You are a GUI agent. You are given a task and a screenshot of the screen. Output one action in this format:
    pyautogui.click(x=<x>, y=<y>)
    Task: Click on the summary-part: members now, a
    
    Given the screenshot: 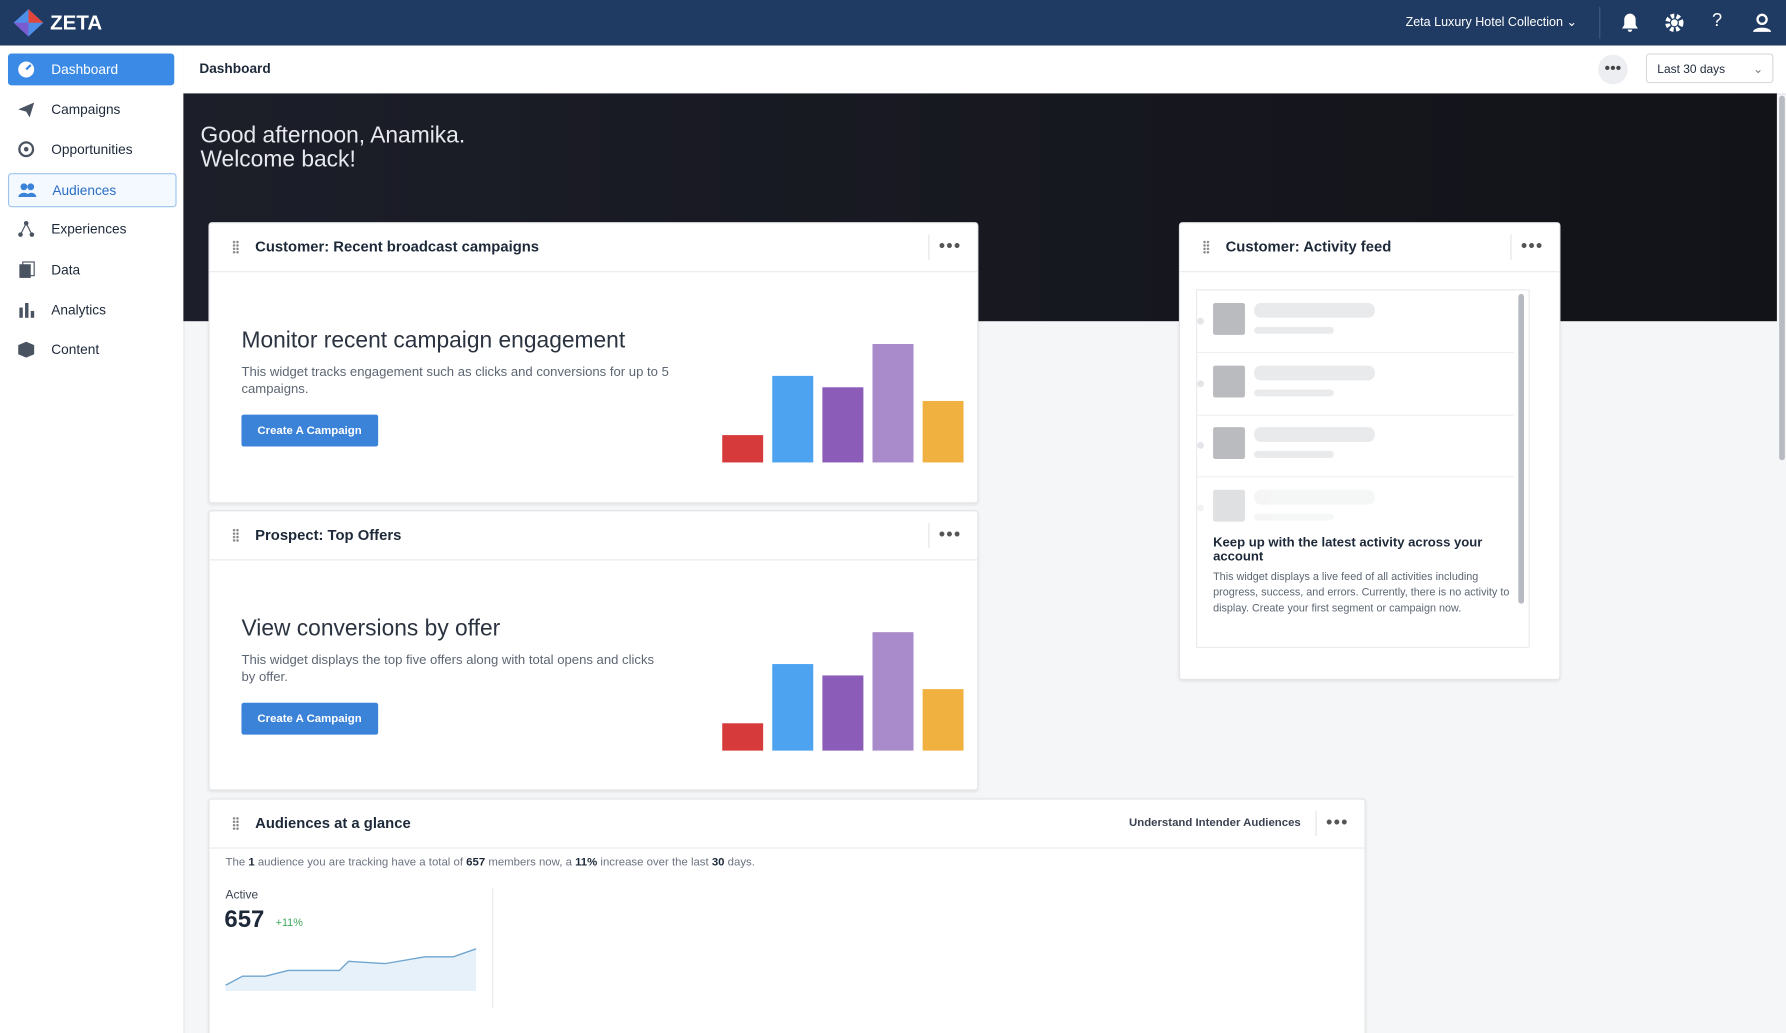 What is the action you would take?
    pyautogui.click(x=530, y=863)
    